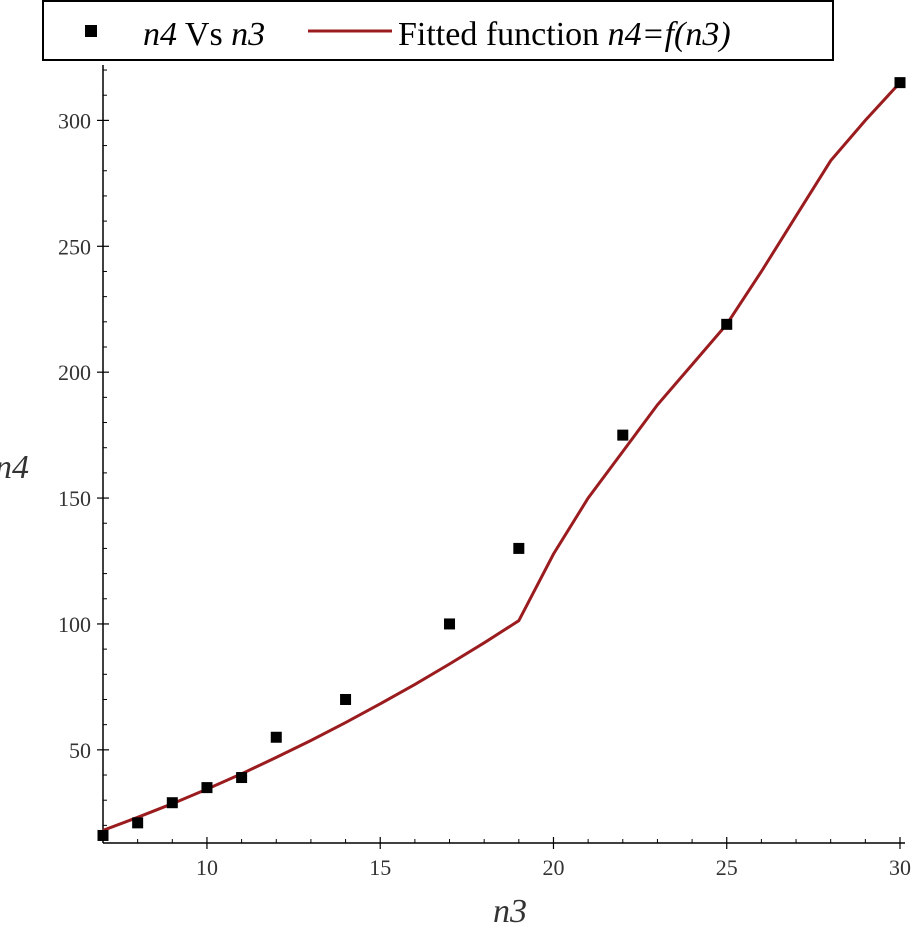 Image resolution: width=915 pixels, height=935 pixels. I want to click on x-tick-label: 10, so click(207, 867).